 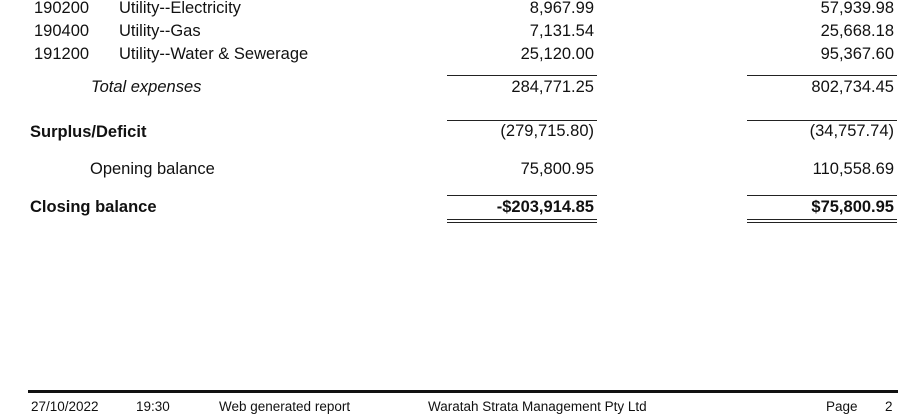 I want to click on current-amount: 8,967.99, so click(x=561, y=8).